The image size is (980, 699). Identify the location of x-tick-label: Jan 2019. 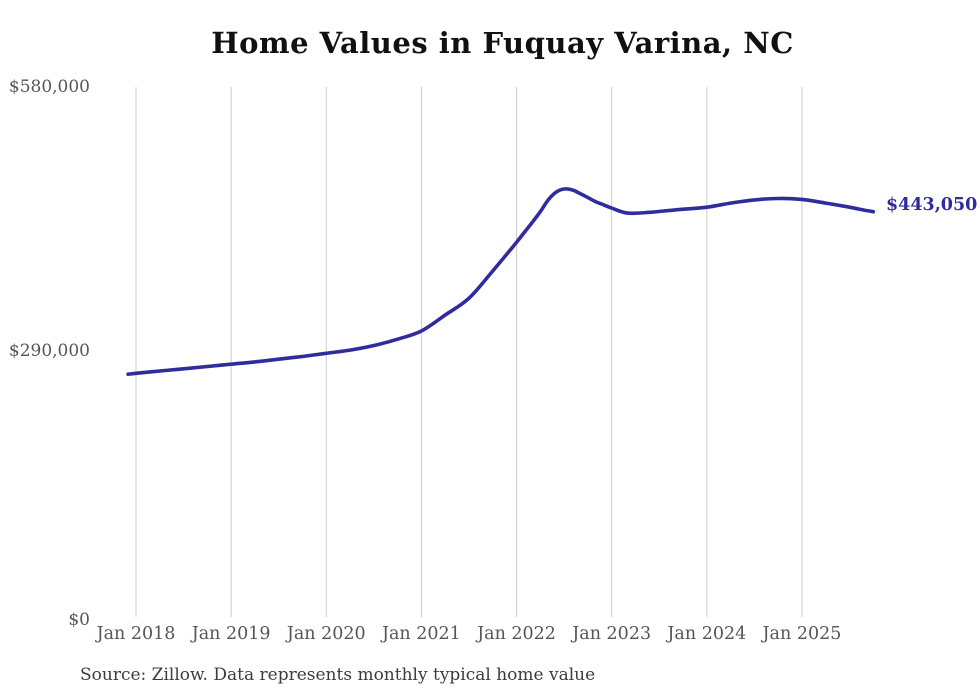
(231, 634).